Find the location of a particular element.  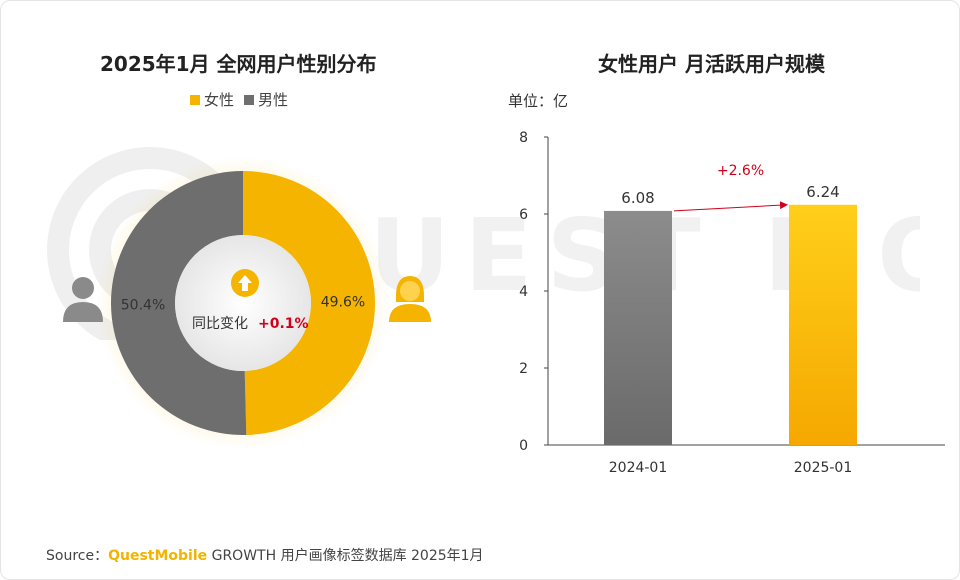

bar-title: 女性用户 月活跃用户规模 is located at coordinates (711, 64).